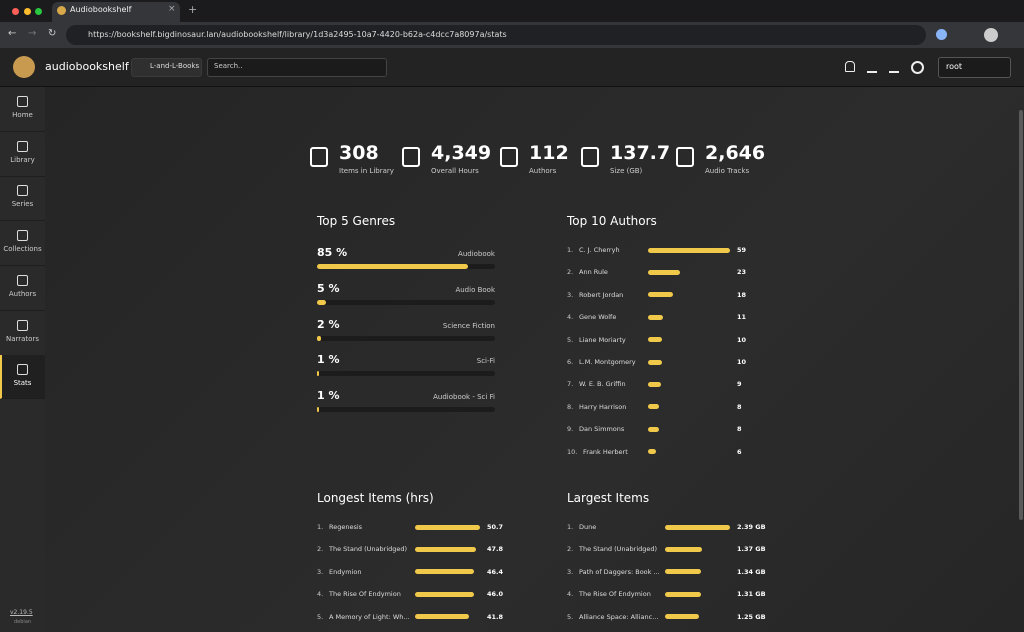 The width and height of the screenshot is (1024, 632). I want to click on tab-icon, so click(61, 10).